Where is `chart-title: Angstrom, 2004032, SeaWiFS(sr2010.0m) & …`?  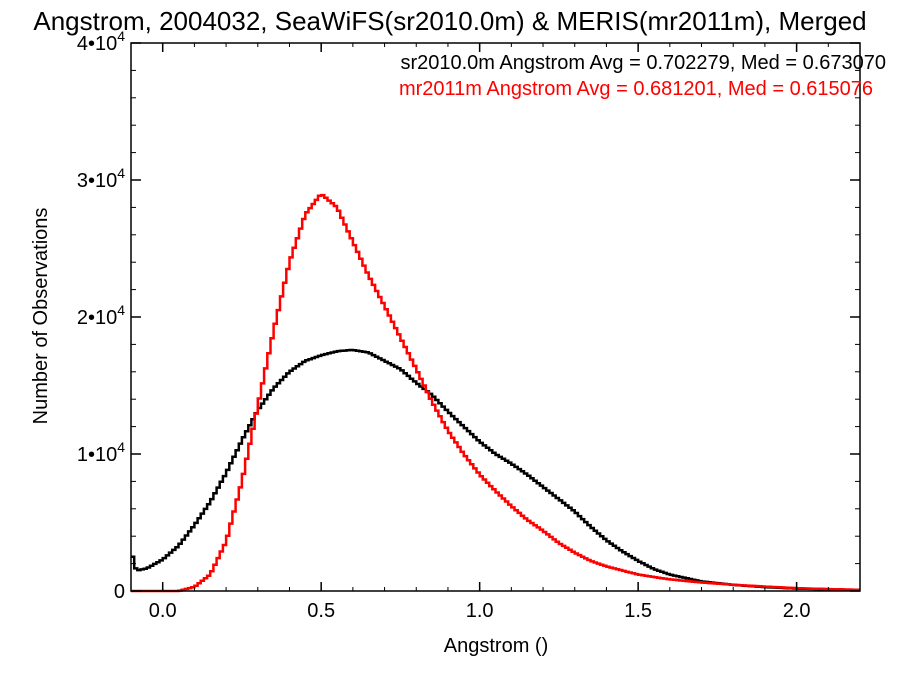
chart-title: Angstrom, 2004032, SeaWiFS(sr2010.0m) & … is located at coordinates (449, 21).